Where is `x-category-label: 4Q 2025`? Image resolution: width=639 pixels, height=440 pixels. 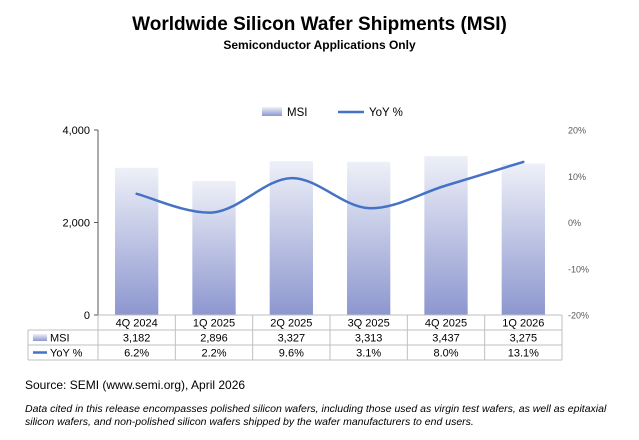
x-category-label: 4Q 2025 is located at coordinates (446, 324).